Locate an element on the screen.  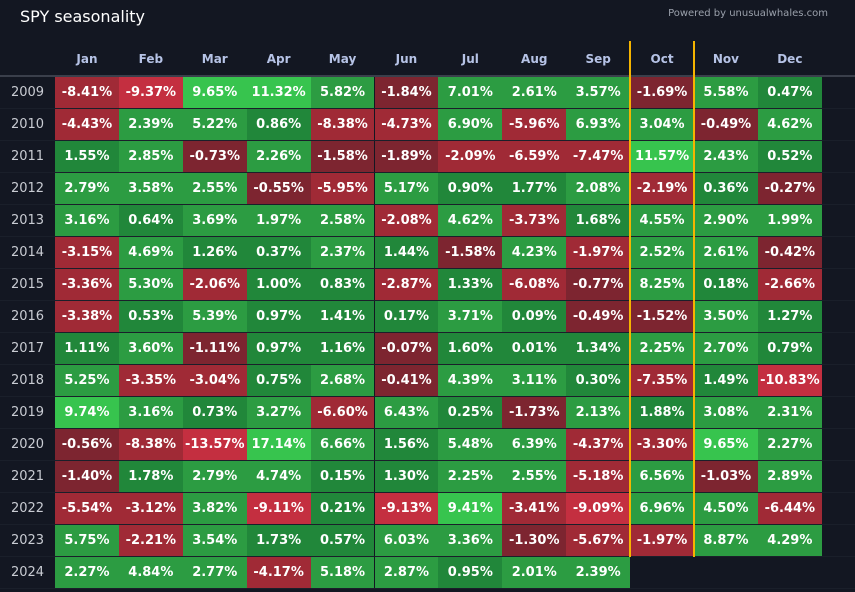
heatmap-cell: 1.30% is located at coordinates (406, 477).